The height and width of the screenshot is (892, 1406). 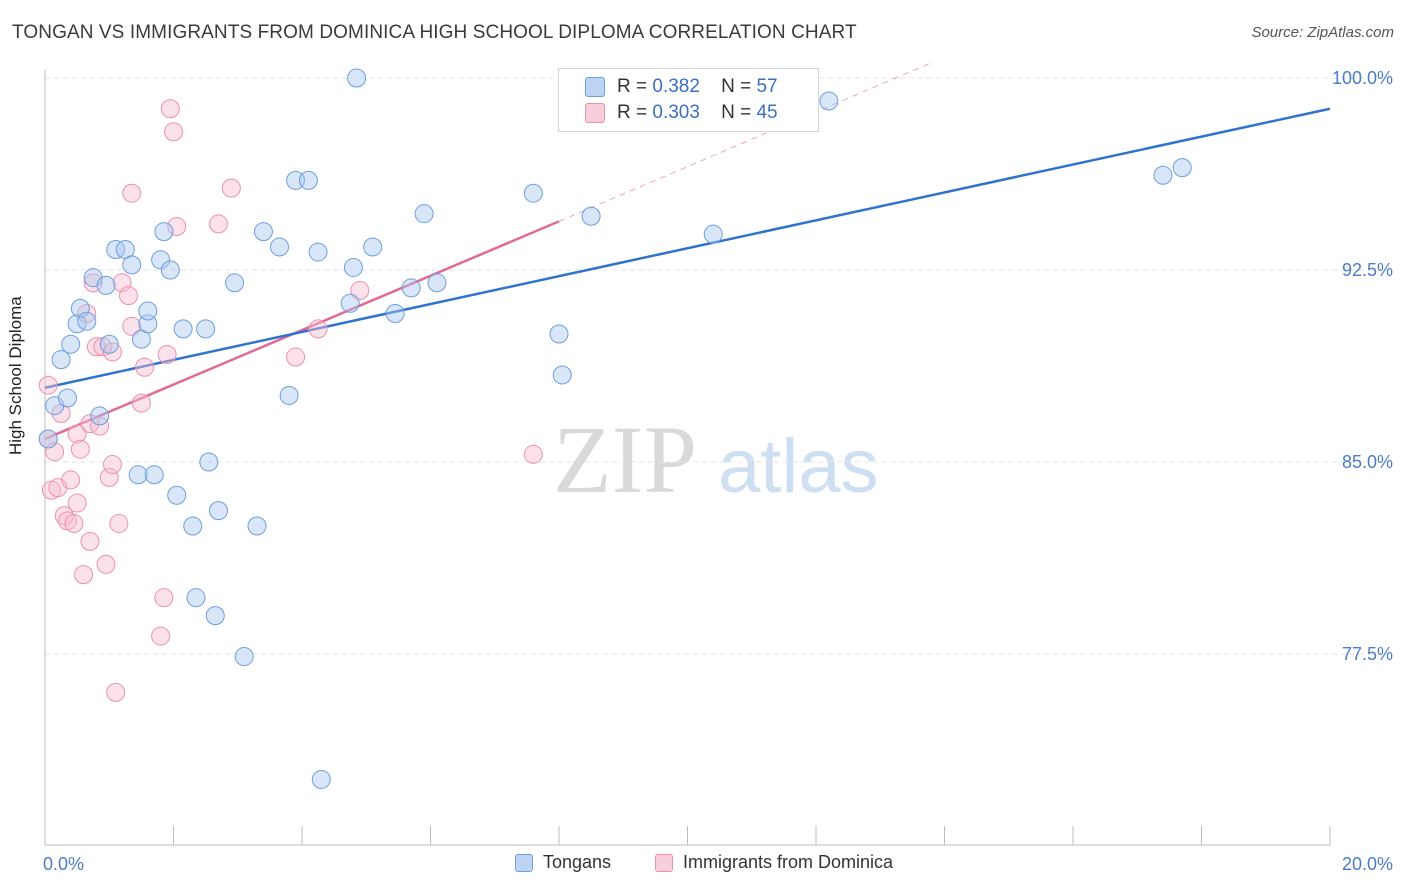 I want to click on tongans-label: Tongans, so click(x=577, y=862).